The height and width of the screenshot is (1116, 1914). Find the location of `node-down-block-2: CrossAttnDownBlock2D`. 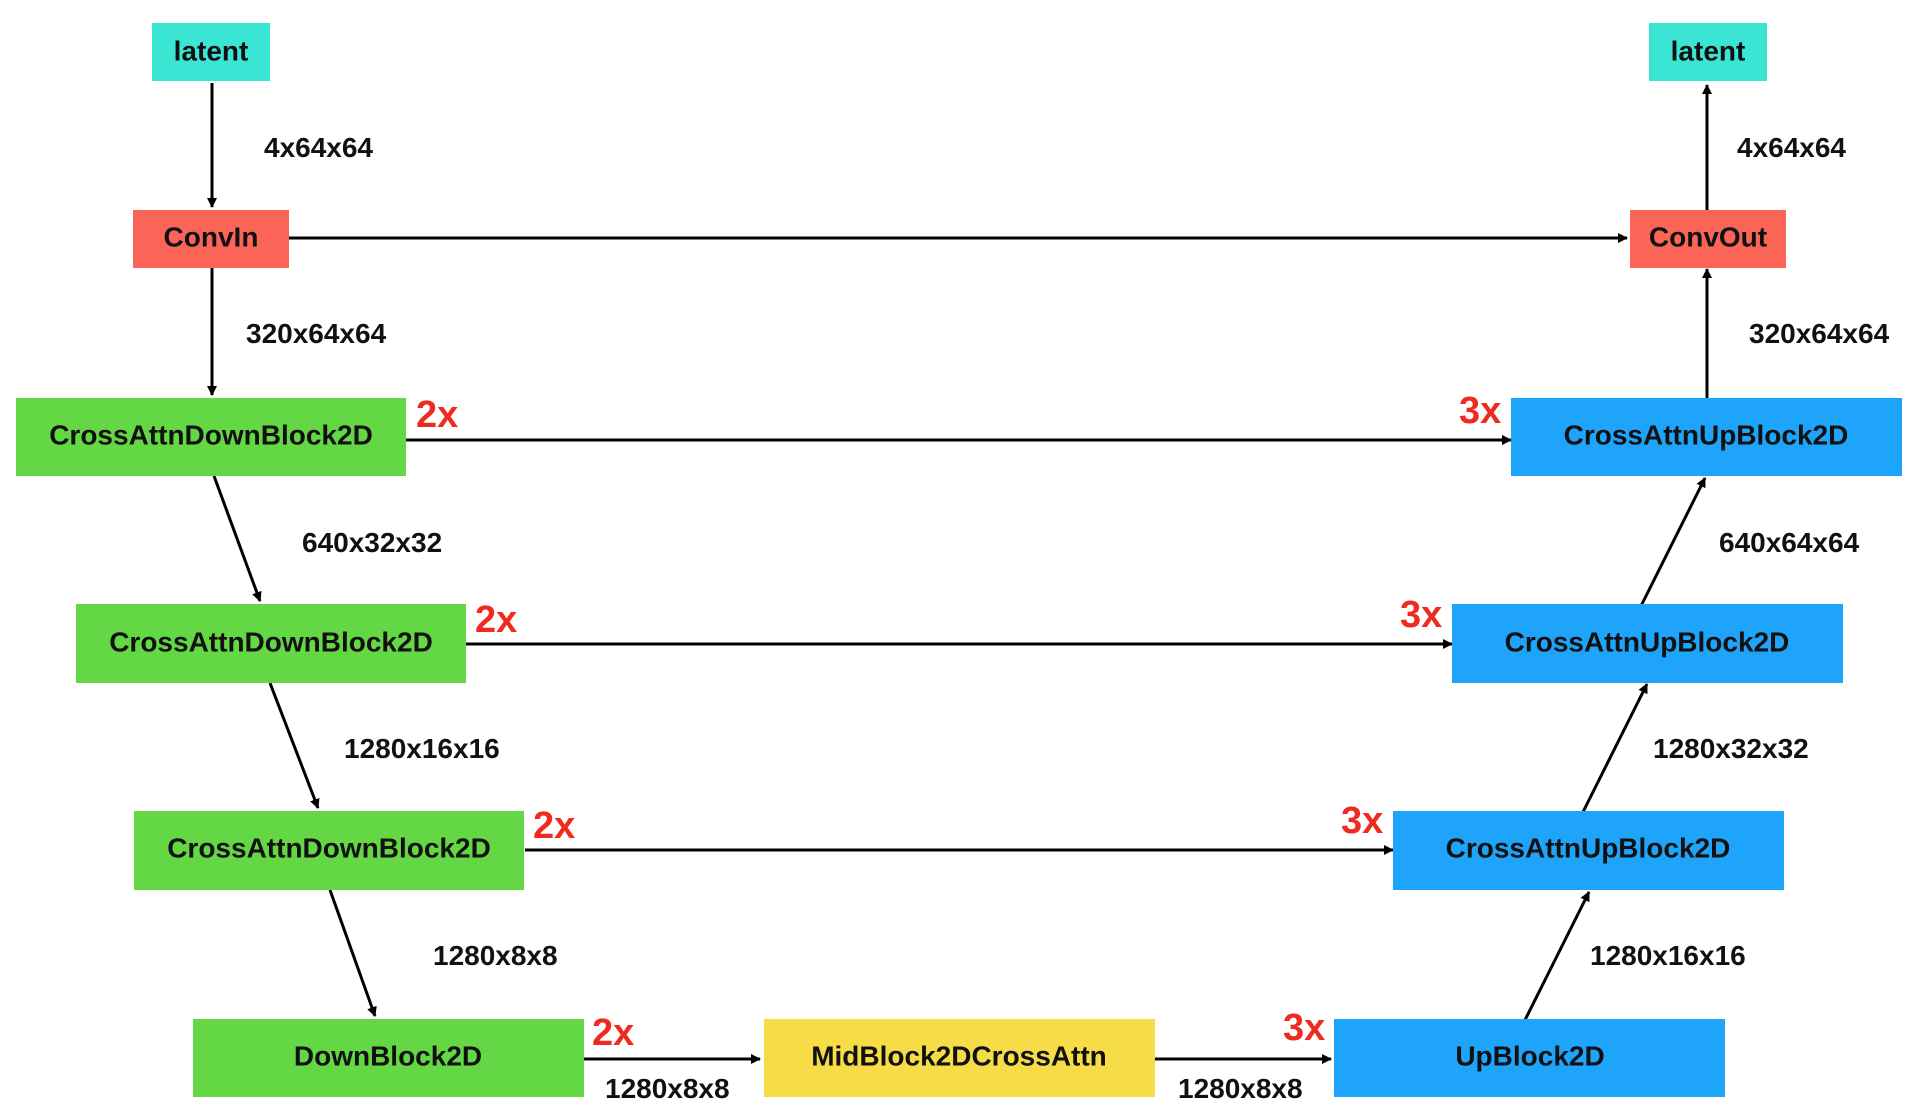

node-down-block-2: CrossAttnDownBlock2D is located at coordinates (271, 643).